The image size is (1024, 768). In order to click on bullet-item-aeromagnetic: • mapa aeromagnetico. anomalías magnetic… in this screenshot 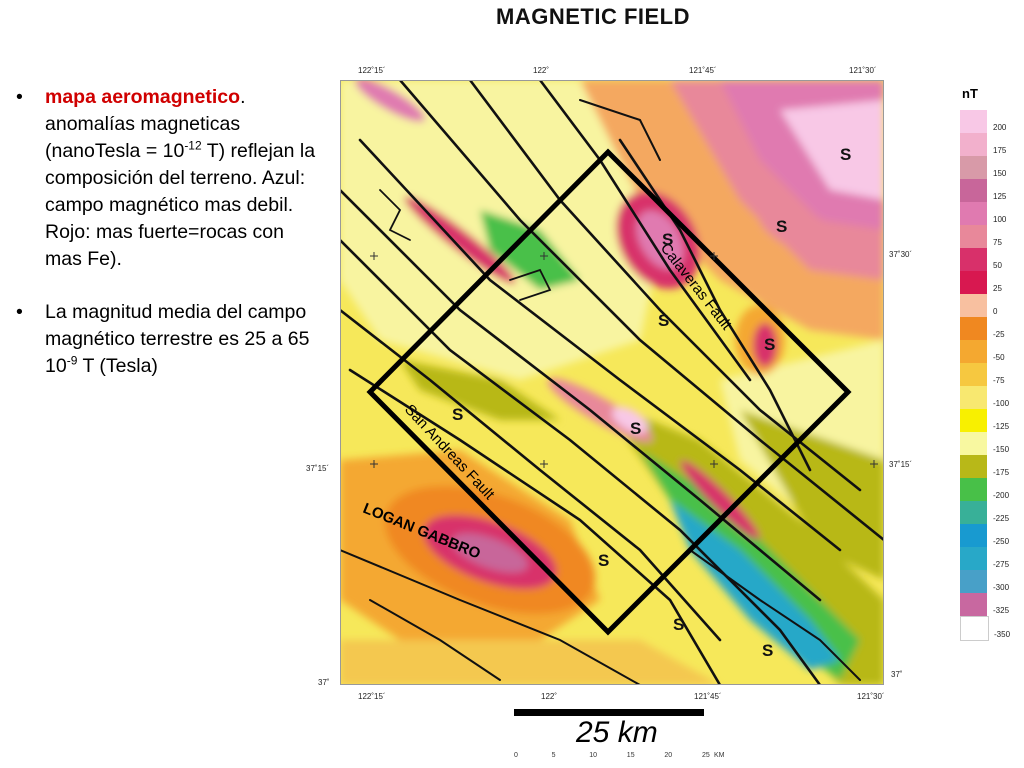, I will do `click(166, 178)`.